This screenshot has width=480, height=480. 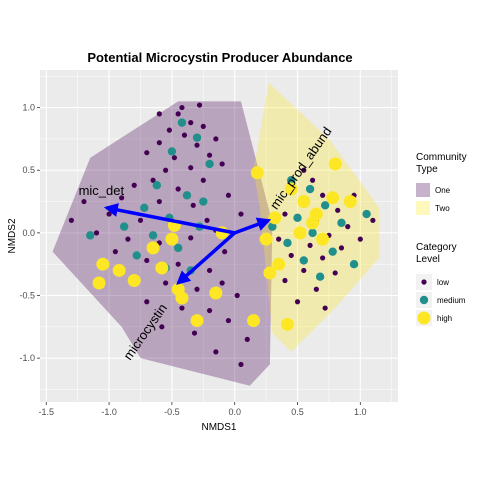 What do you see at coordinates (218, 427) in the screenshot?
I see `x-axis-title: NMDS1` at bounding box center [218, 427].